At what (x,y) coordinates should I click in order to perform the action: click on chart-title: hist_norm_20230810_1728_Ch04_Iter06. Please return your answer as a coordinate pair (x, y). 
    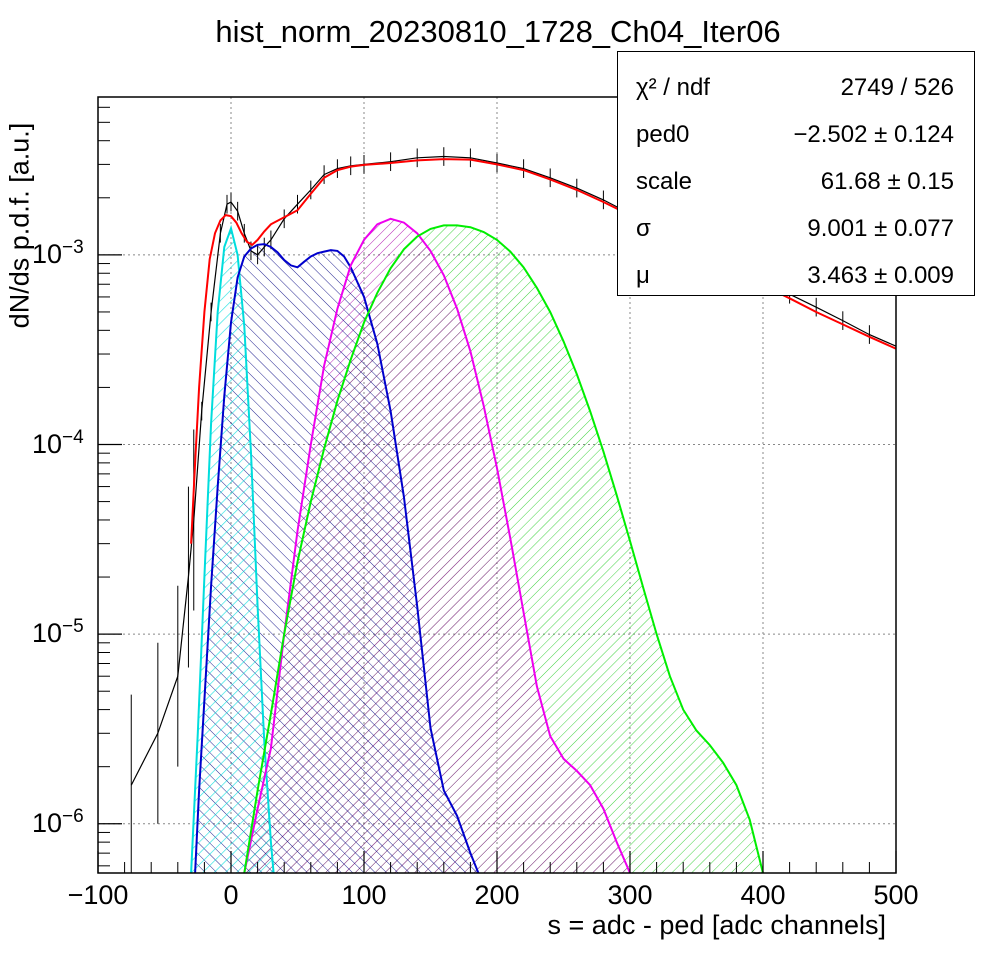
    Looking at the image, I should click on (498, 31).